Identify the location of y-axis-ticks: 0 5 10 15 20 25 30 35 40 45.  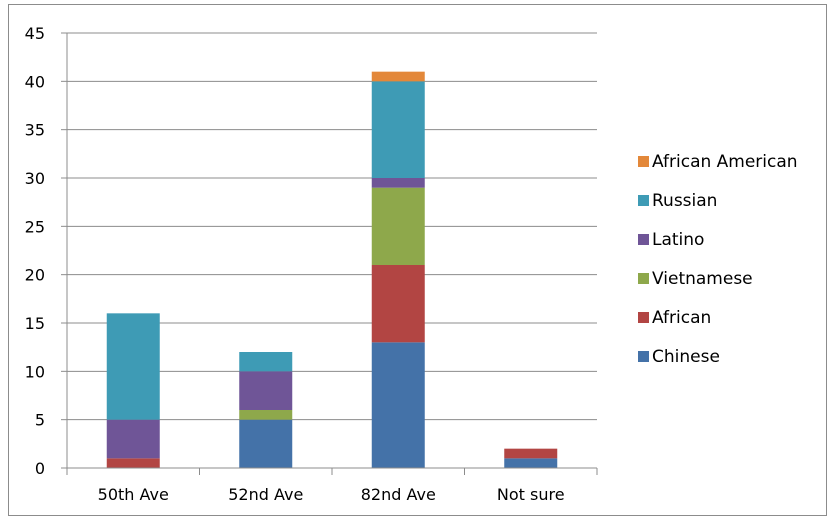
(46, 251).